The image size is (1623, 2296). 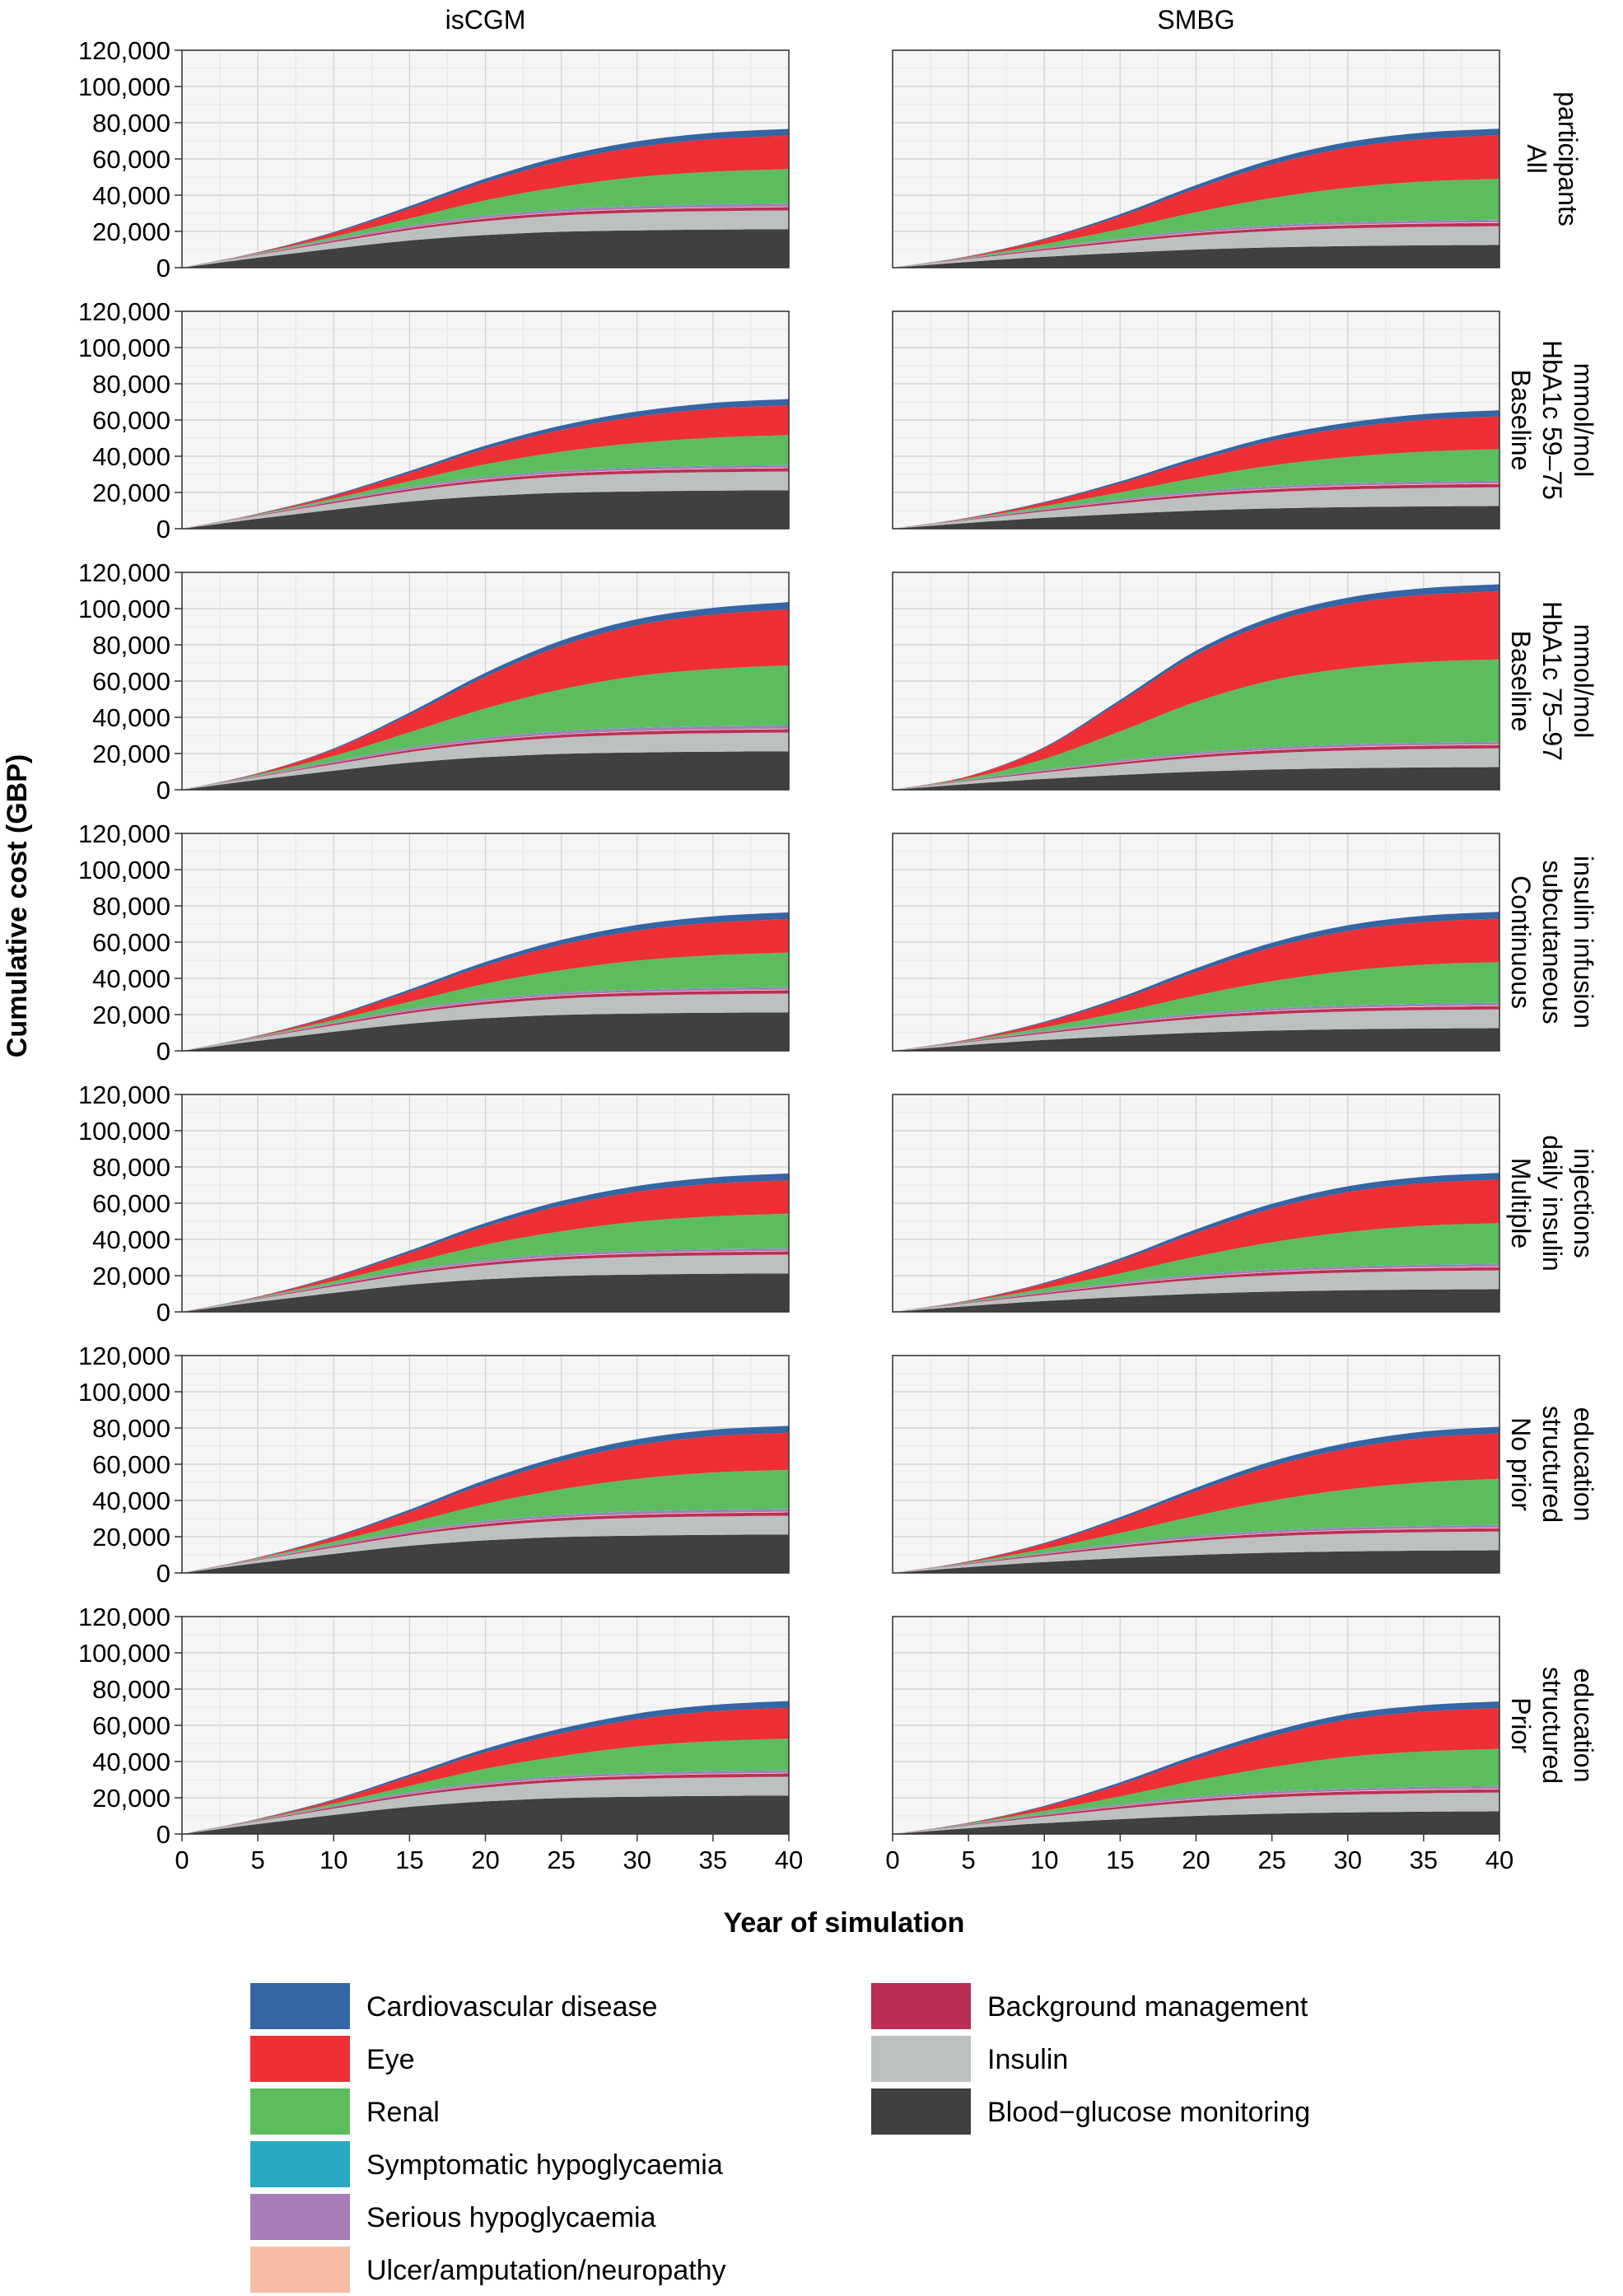 What do you see at coordinates (409, 1860) in the screenshot?
I see `x-tick-label: 15` at bounding box center [409, 1860].